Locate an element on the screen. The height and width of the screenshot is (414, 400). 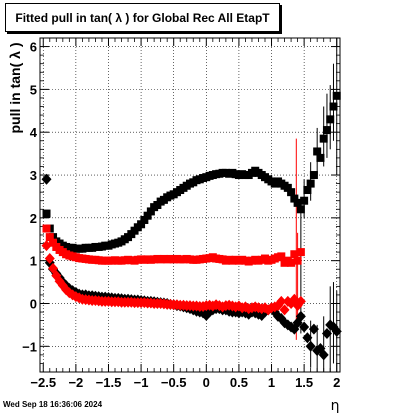
y-tick-label: −1 is located at coordinates (29, 346).